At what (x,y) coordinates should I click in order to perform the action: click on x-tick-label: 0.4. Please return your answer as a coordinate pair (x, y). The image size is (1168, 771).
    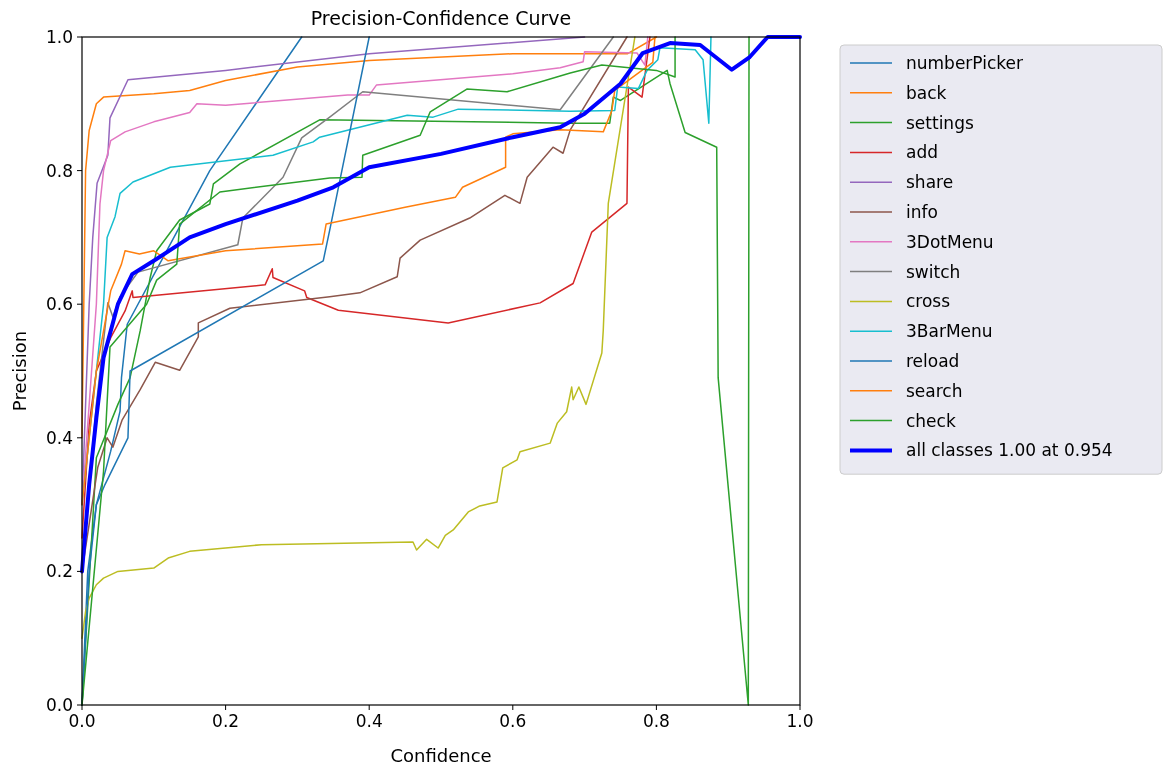
    Looking at the image, I should click on (369, 721).